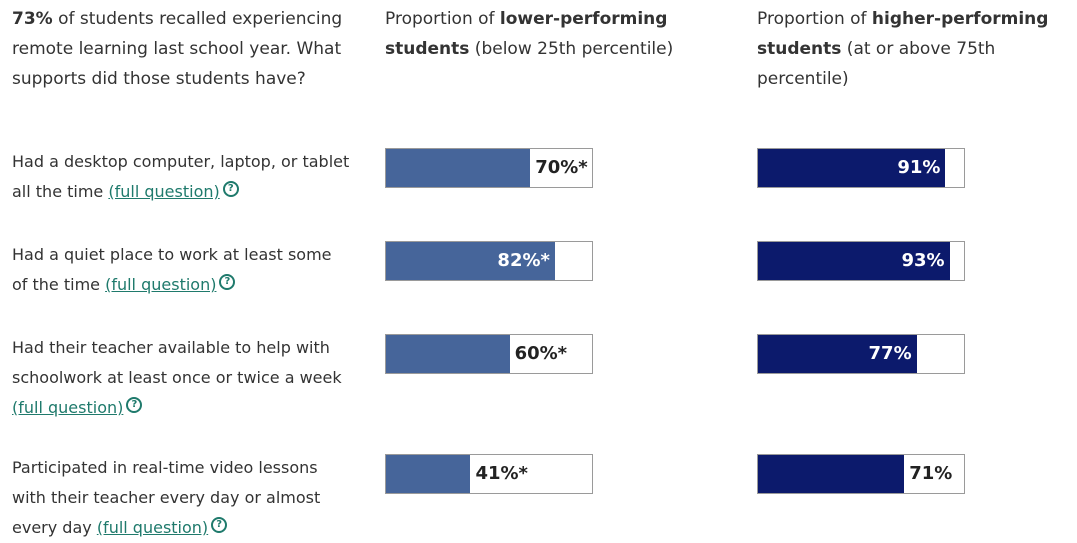 This screenshot has width=1077, height=543. I want to click on value-label: 70%*, so click(561, 167).